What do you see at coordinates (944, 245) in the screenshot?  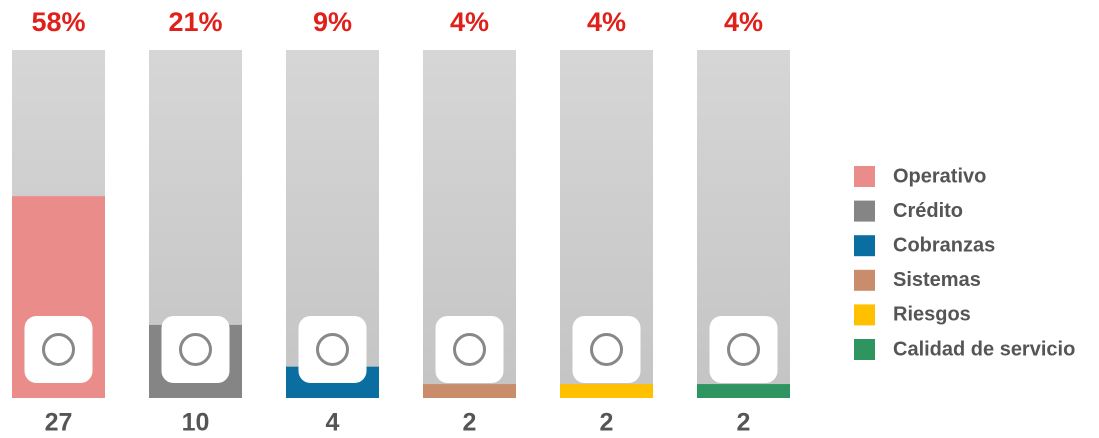 I see `legend-label: Cobranzas` at bounding box center [944, 245].